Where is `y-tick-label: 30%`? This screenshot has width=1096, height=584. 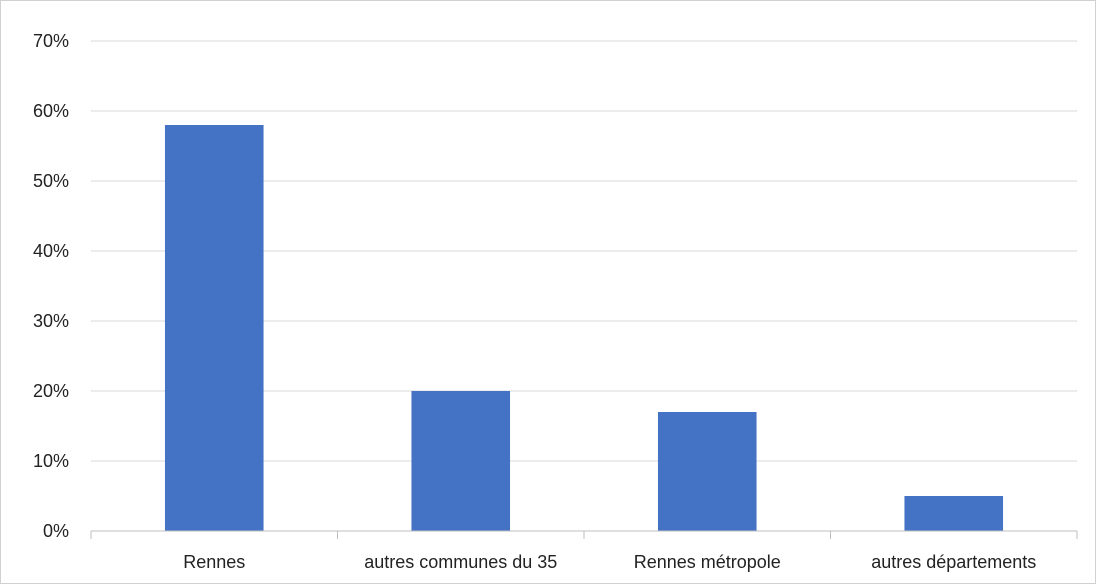
y-tick-label: 30% is located at coordinates (51, 321).